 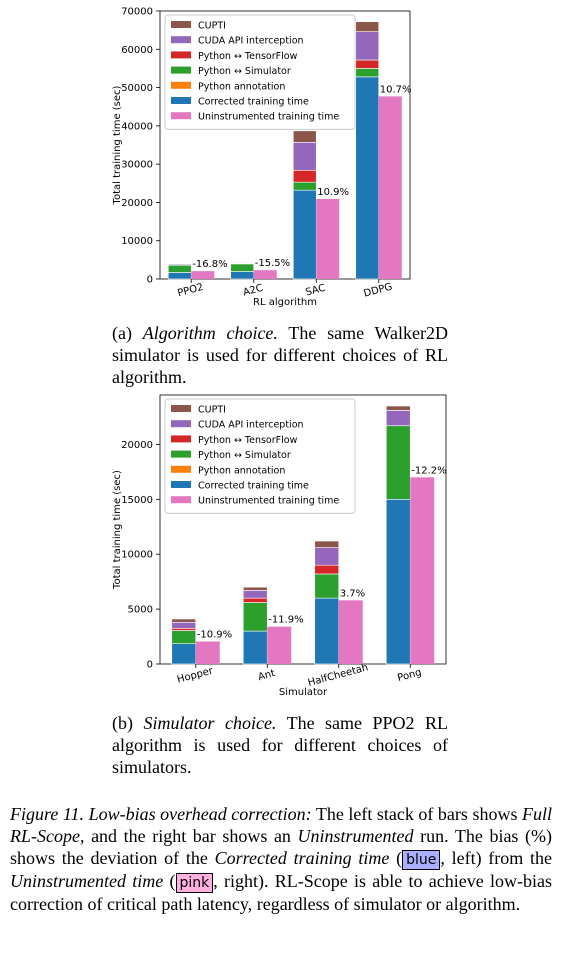 What do you see at coordinates (302, 858) in the screenshot?
I see `figure-text-corrected: Corrected training time` at bounding box center [302, 858].